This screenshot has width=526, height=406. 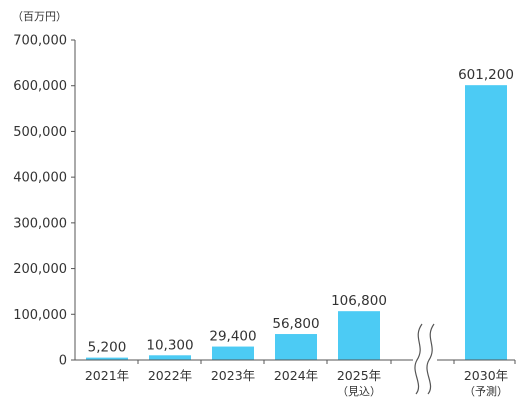 I want to click on y-tick-label: 700,000, so click(x=40, y=41).